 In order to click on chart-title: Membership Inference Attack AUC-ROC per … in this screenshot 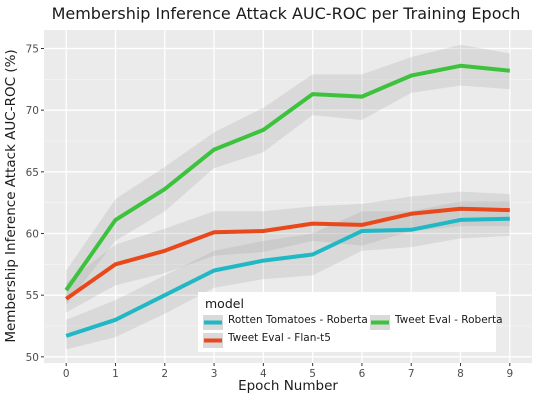, I will do `click(286, 13)`.